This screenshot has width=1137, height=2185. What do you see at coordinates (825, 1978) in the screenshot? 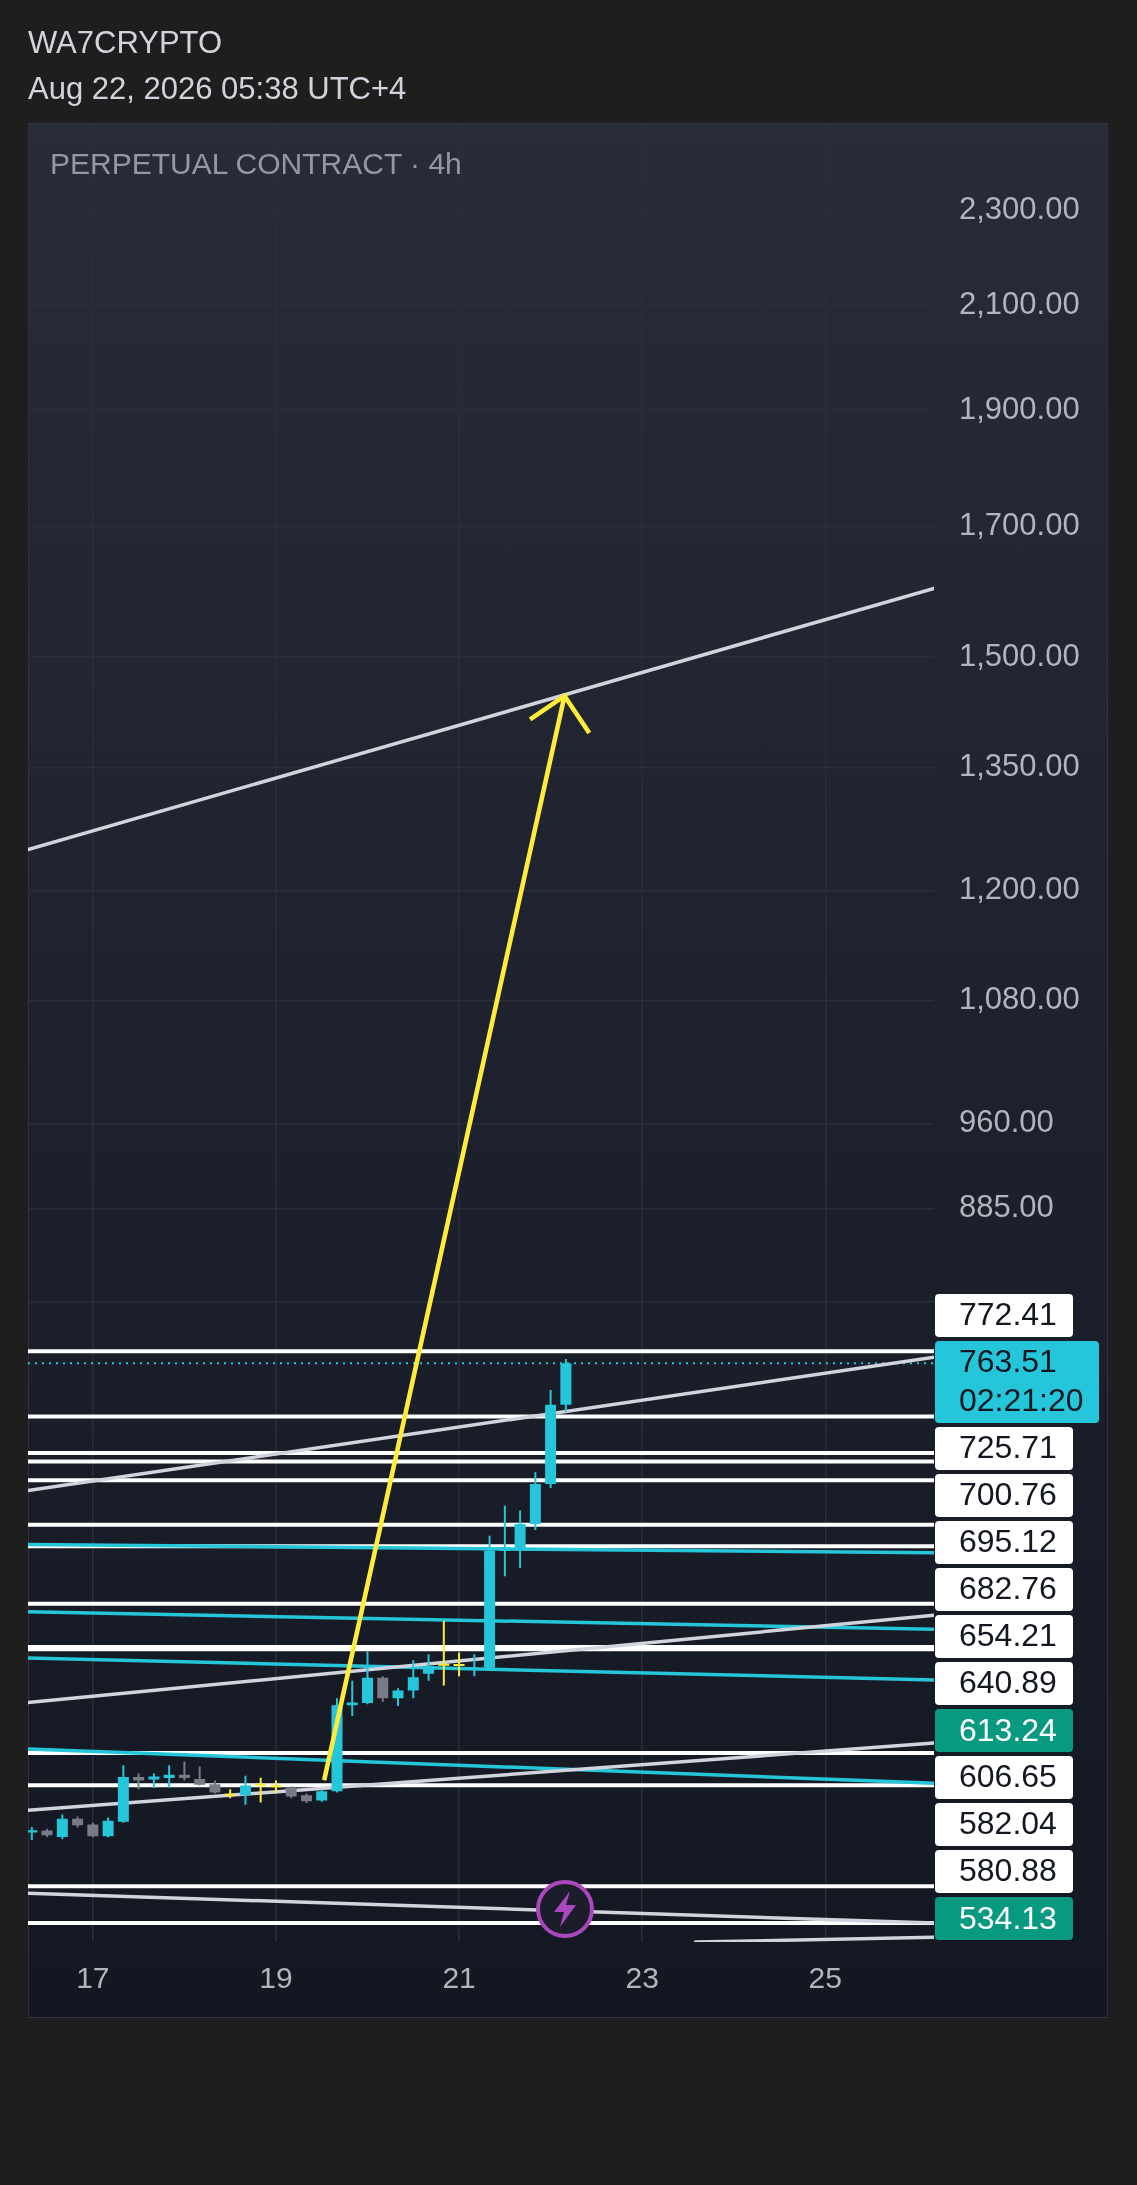
I see `x-tick-label: 25` at bounding box center [825, 1978].